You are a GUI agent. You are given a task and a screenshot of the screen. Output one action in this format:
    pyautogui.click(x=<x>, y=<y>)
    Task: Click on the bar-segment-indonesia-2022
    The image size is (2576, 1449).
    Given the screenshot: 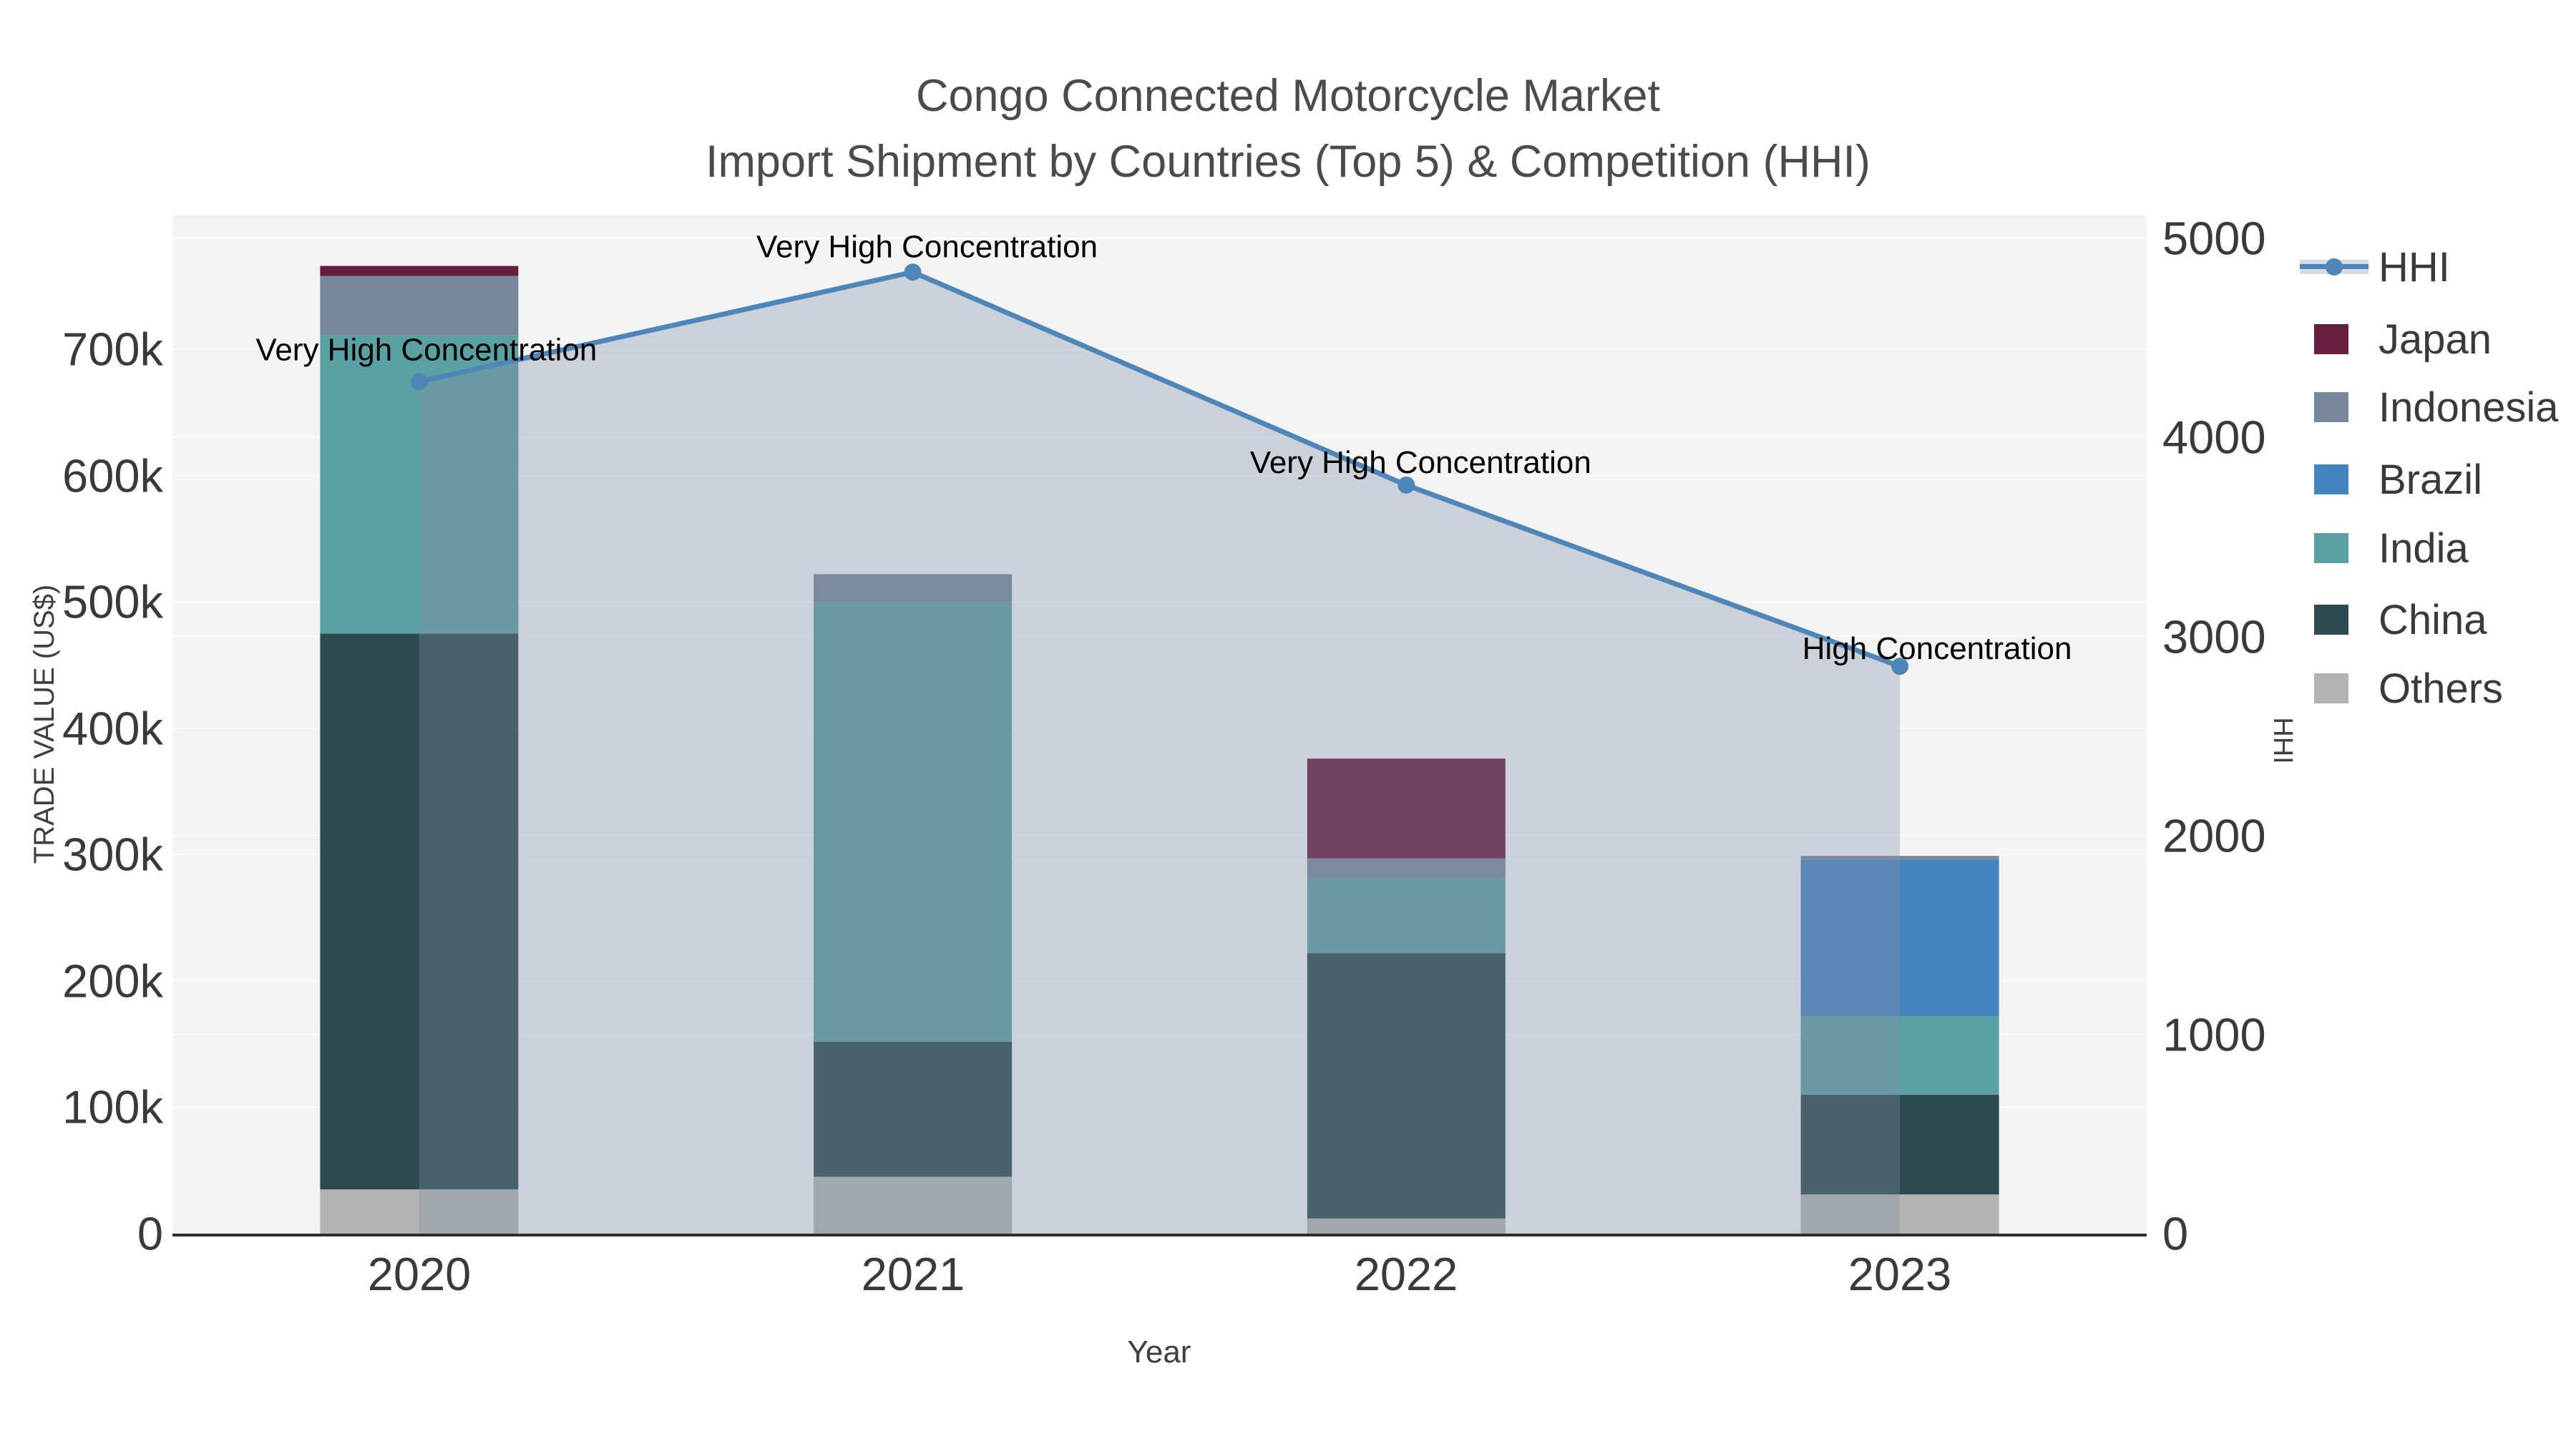 What is the action you would take?
    pyautogui.click(x=1406, y=868)
    